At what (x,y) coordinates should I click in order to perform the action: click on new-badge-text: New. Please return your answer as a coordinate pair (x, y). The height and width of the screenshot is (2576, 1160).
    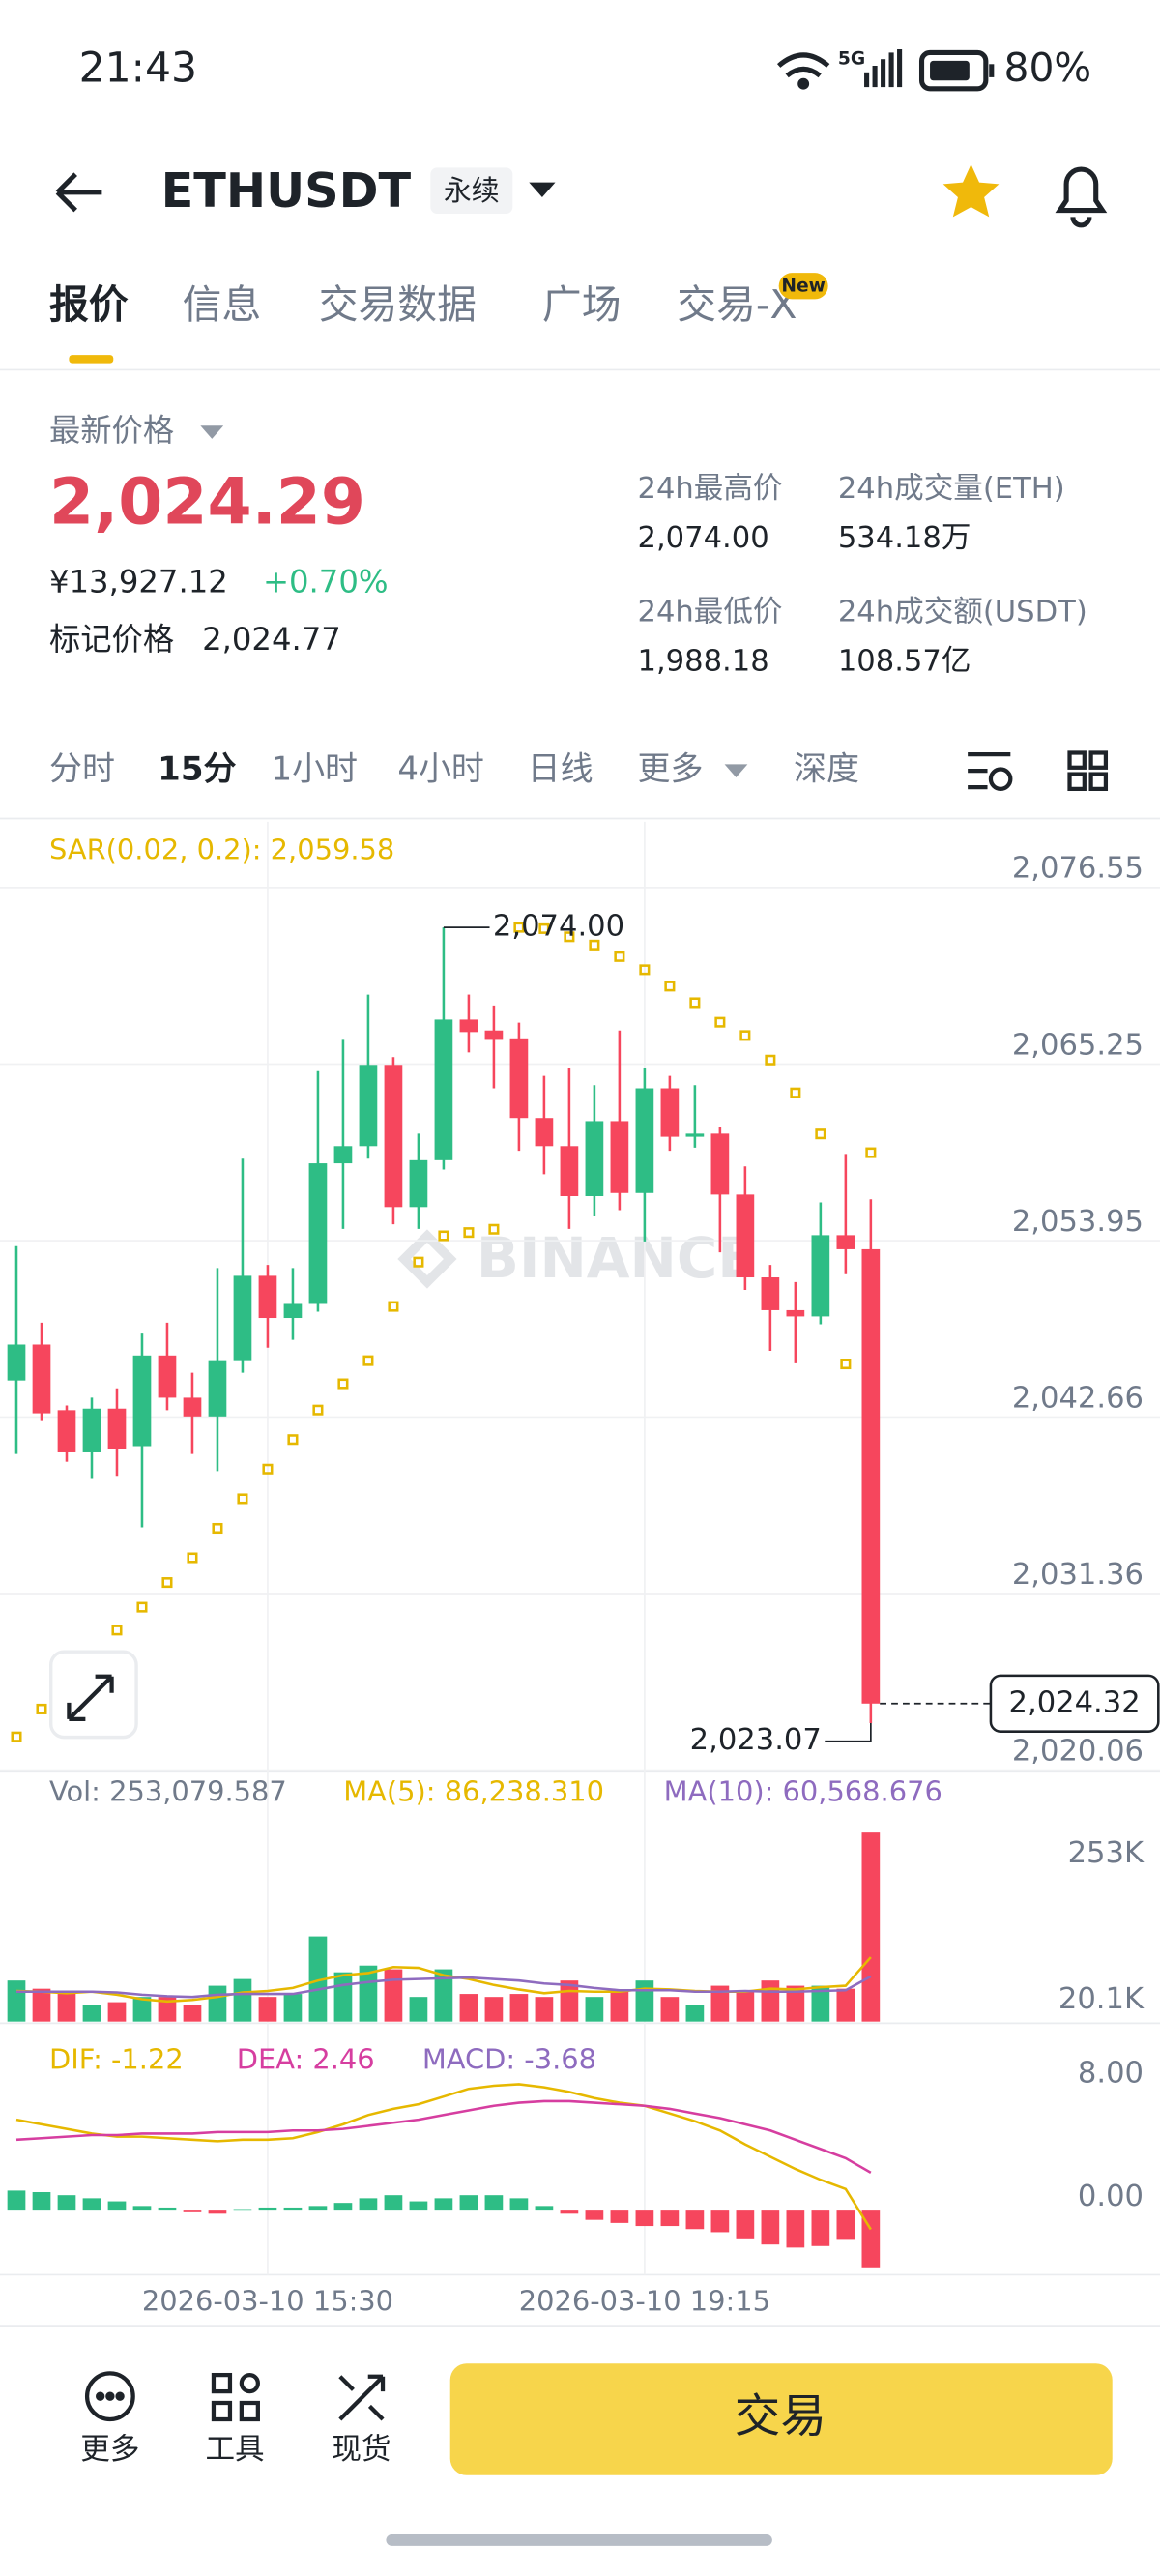
    Looking at the image, I should click on (803, 286).